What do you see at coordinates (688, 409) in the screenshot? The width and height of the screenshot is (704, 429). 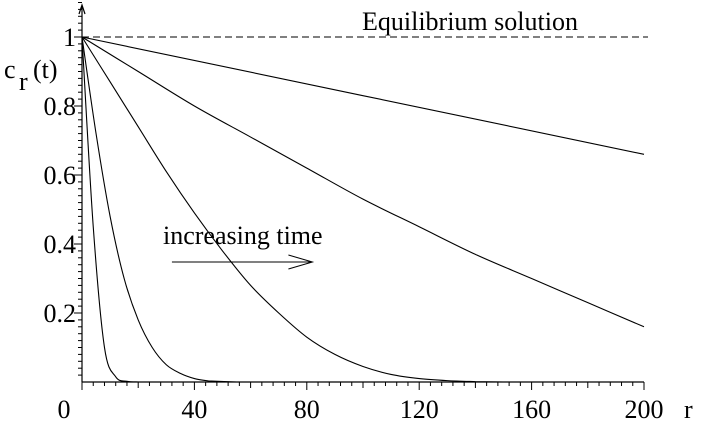 I see `x-axis-label: r` at bounding box center [688, 409].